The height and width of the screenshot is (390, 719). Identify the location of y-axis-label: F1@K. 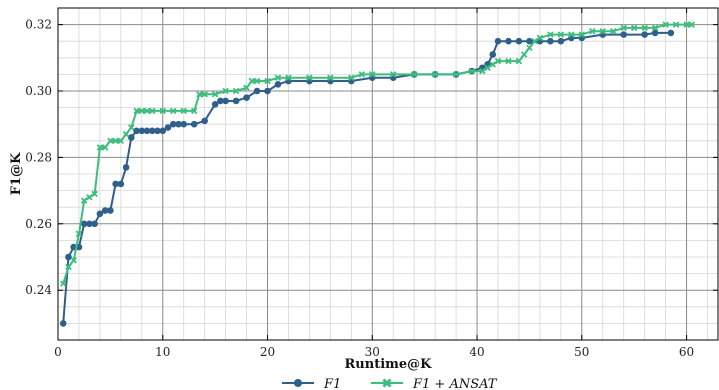
(16, 173).